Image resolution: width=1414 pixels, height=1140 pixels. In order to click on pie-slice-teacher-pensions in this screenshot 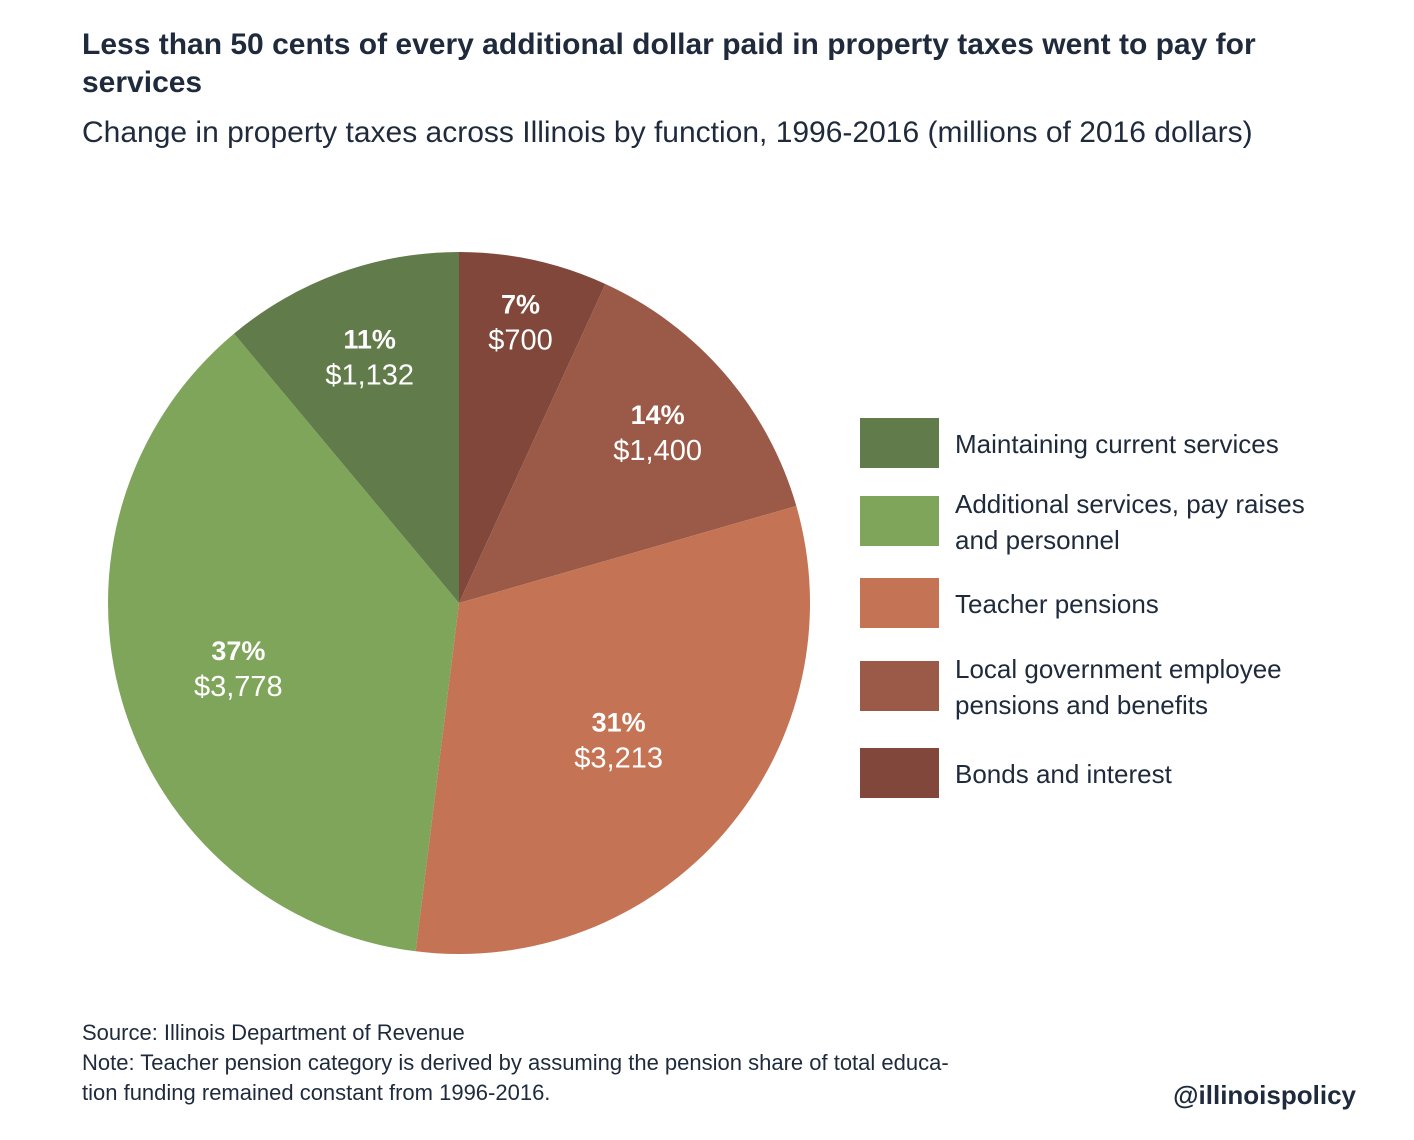, I will do `click(612, 729)`.